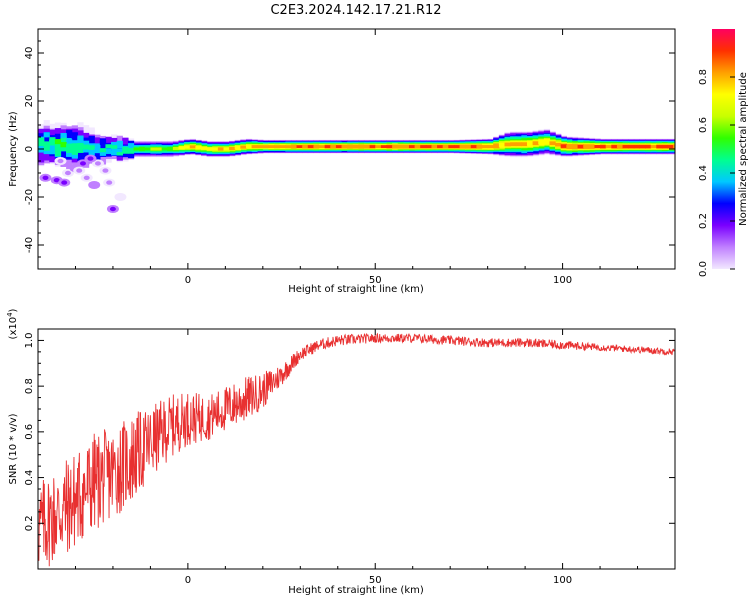  I want to click on spectrogram-x-tick-label: 50, so click(375, 280).